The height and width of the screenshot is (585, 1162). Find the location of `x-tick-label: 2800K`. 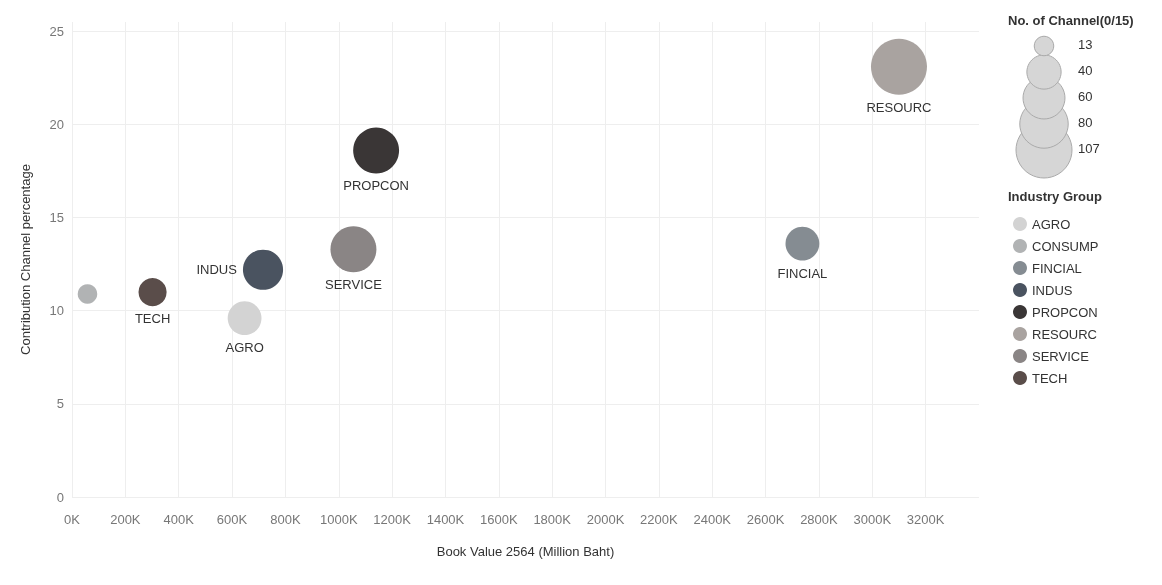

x-tick-label: 2800K is located at coordinates (819, 519).